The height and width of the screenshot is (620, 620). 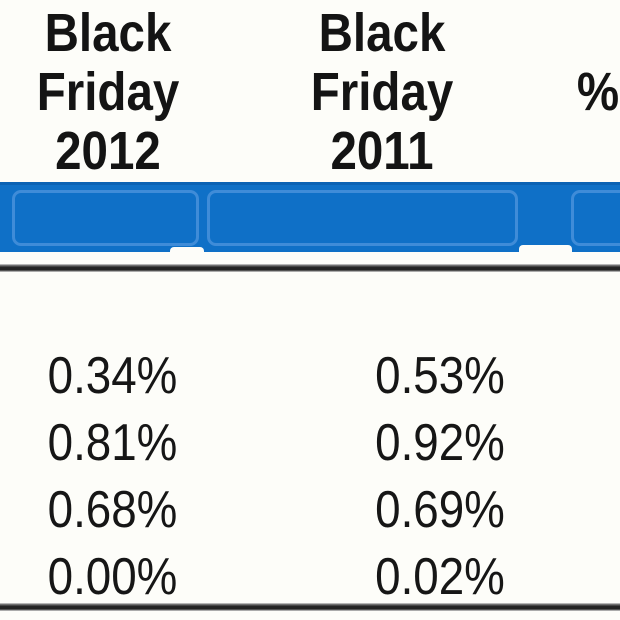 I want to click on table-row: 0.68% 0.69%, so click(x=310, y=510).